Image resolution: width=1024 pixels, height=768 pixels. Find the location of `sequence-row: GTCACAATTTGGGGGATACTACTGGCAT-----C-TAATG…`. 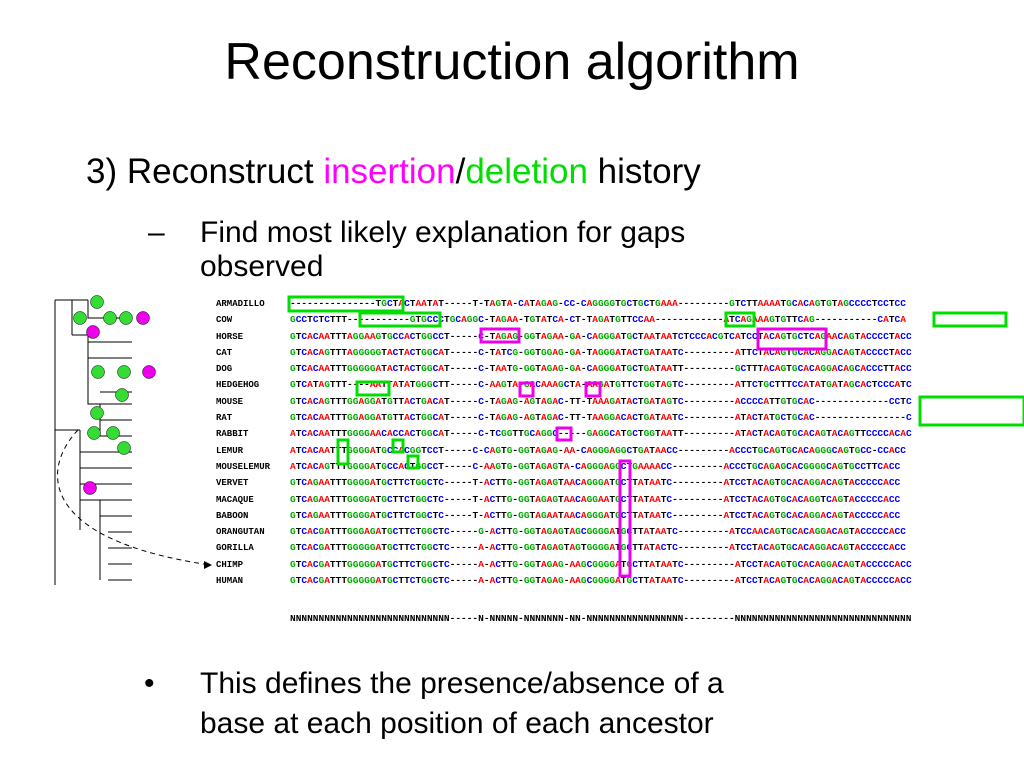

sequence-row: GTCACAATTTGGGGGATACTACTGGCAT-----C-TAATG… is located at coordinates (601, 369).